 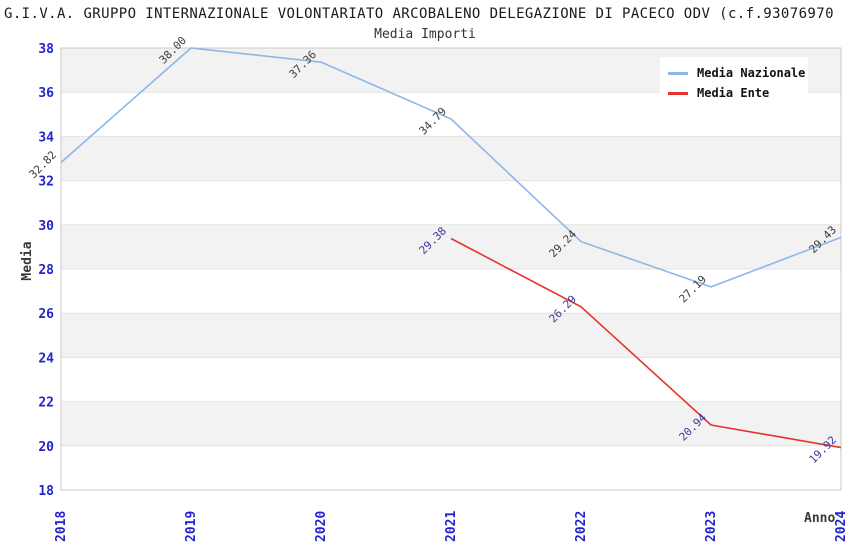 What do you see at coordinates (191, 526) in the screenshot?
I see `svg-text: 2019` at bounding box center [191, 526].